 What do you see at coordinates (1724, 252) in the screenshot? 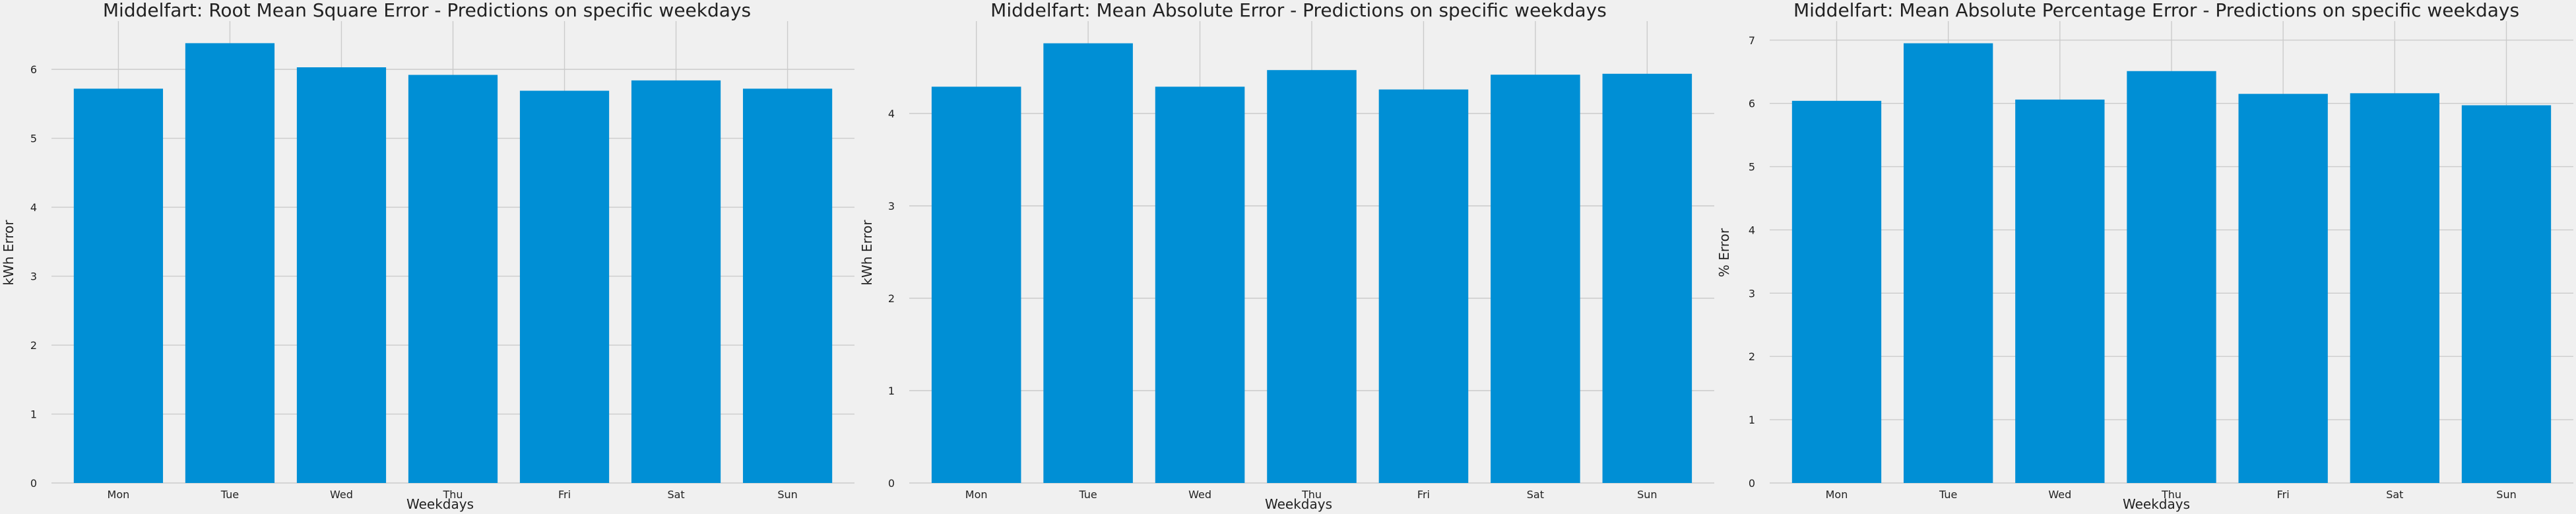
I see `y-axis-label: % Error` at bounding box center [1724, 252].